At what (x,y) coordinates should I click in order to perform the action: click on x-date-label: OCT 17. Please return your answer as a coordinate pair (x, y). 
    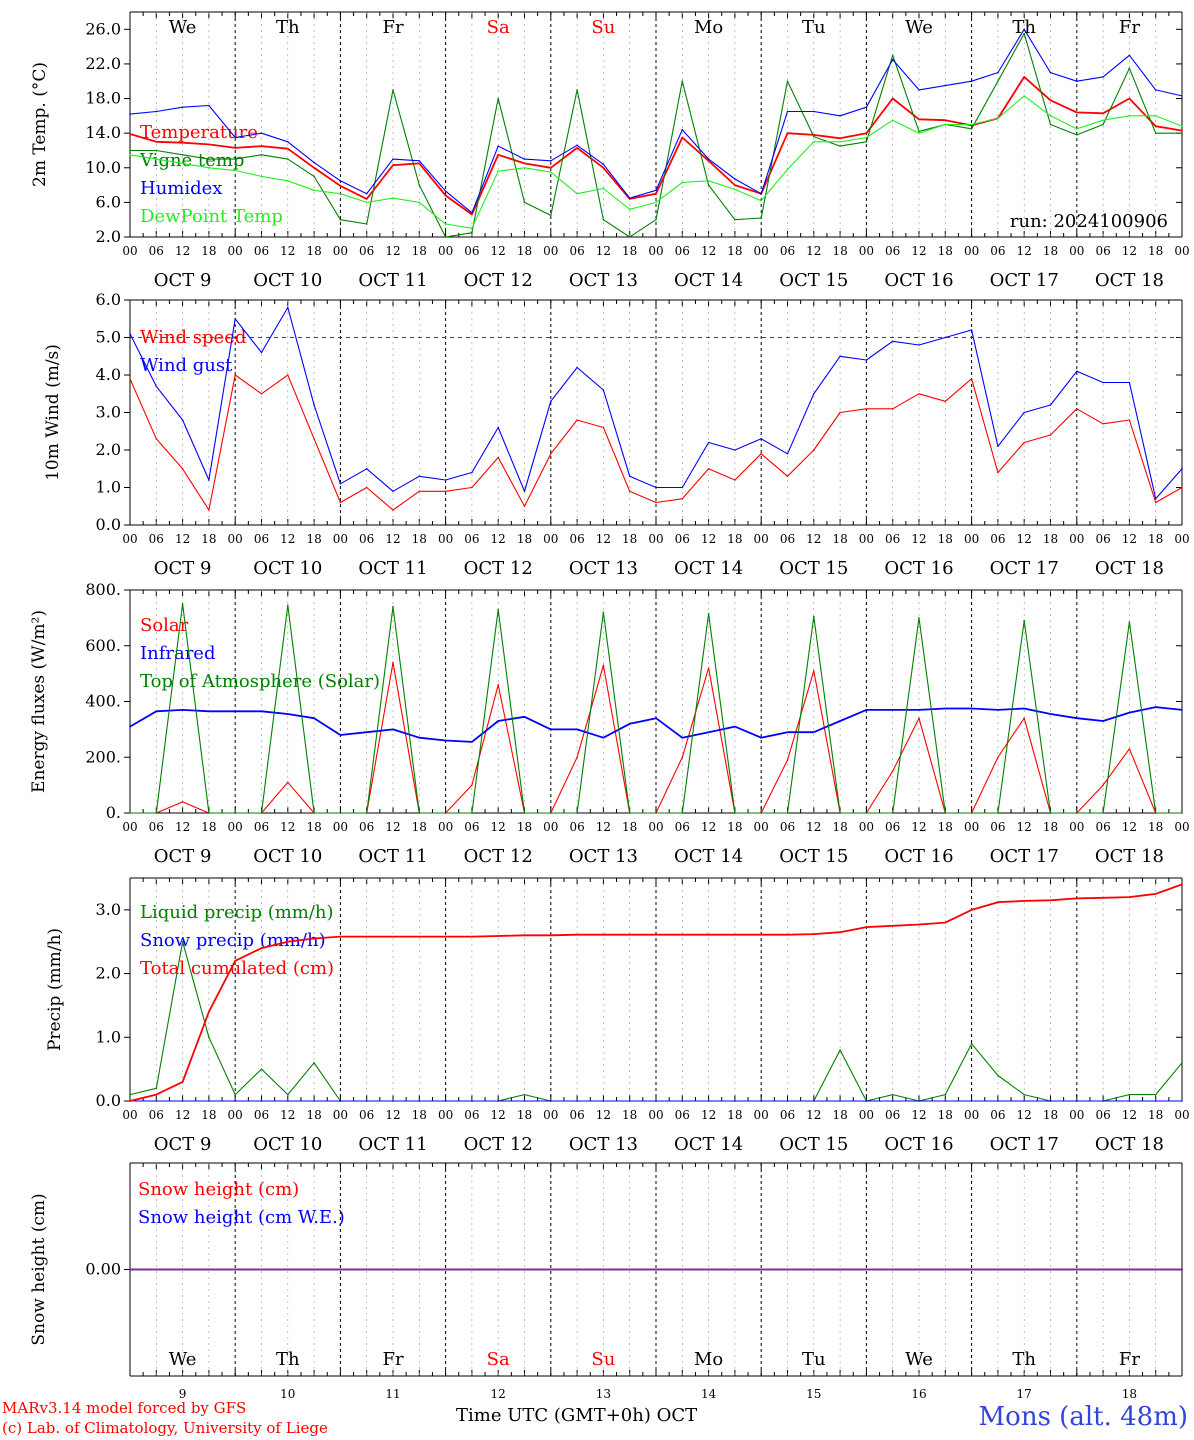
    Looking at the image, I should click on (1024, 1144).